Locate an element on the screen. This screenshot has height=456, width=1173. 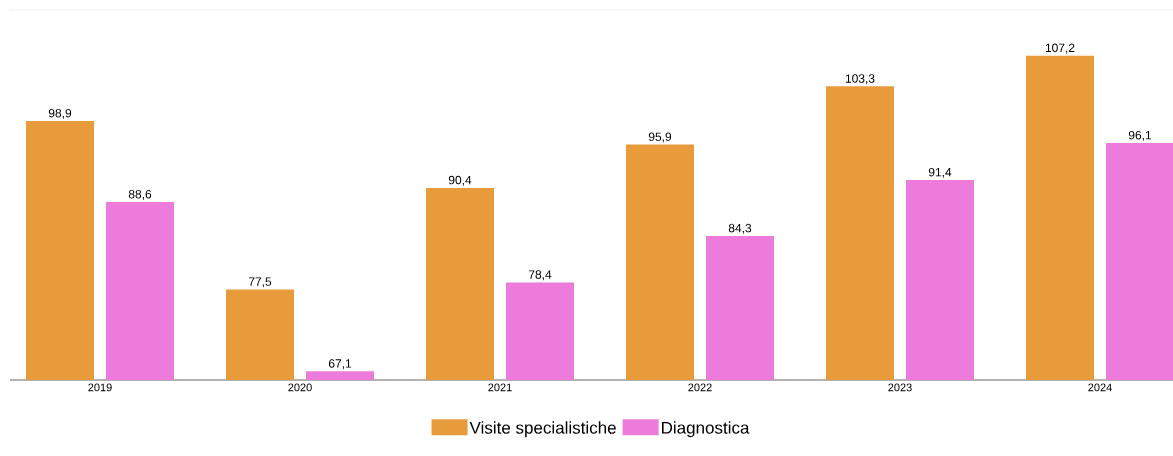
x-tick-label: 2022 is located at coordinates (700, 387).